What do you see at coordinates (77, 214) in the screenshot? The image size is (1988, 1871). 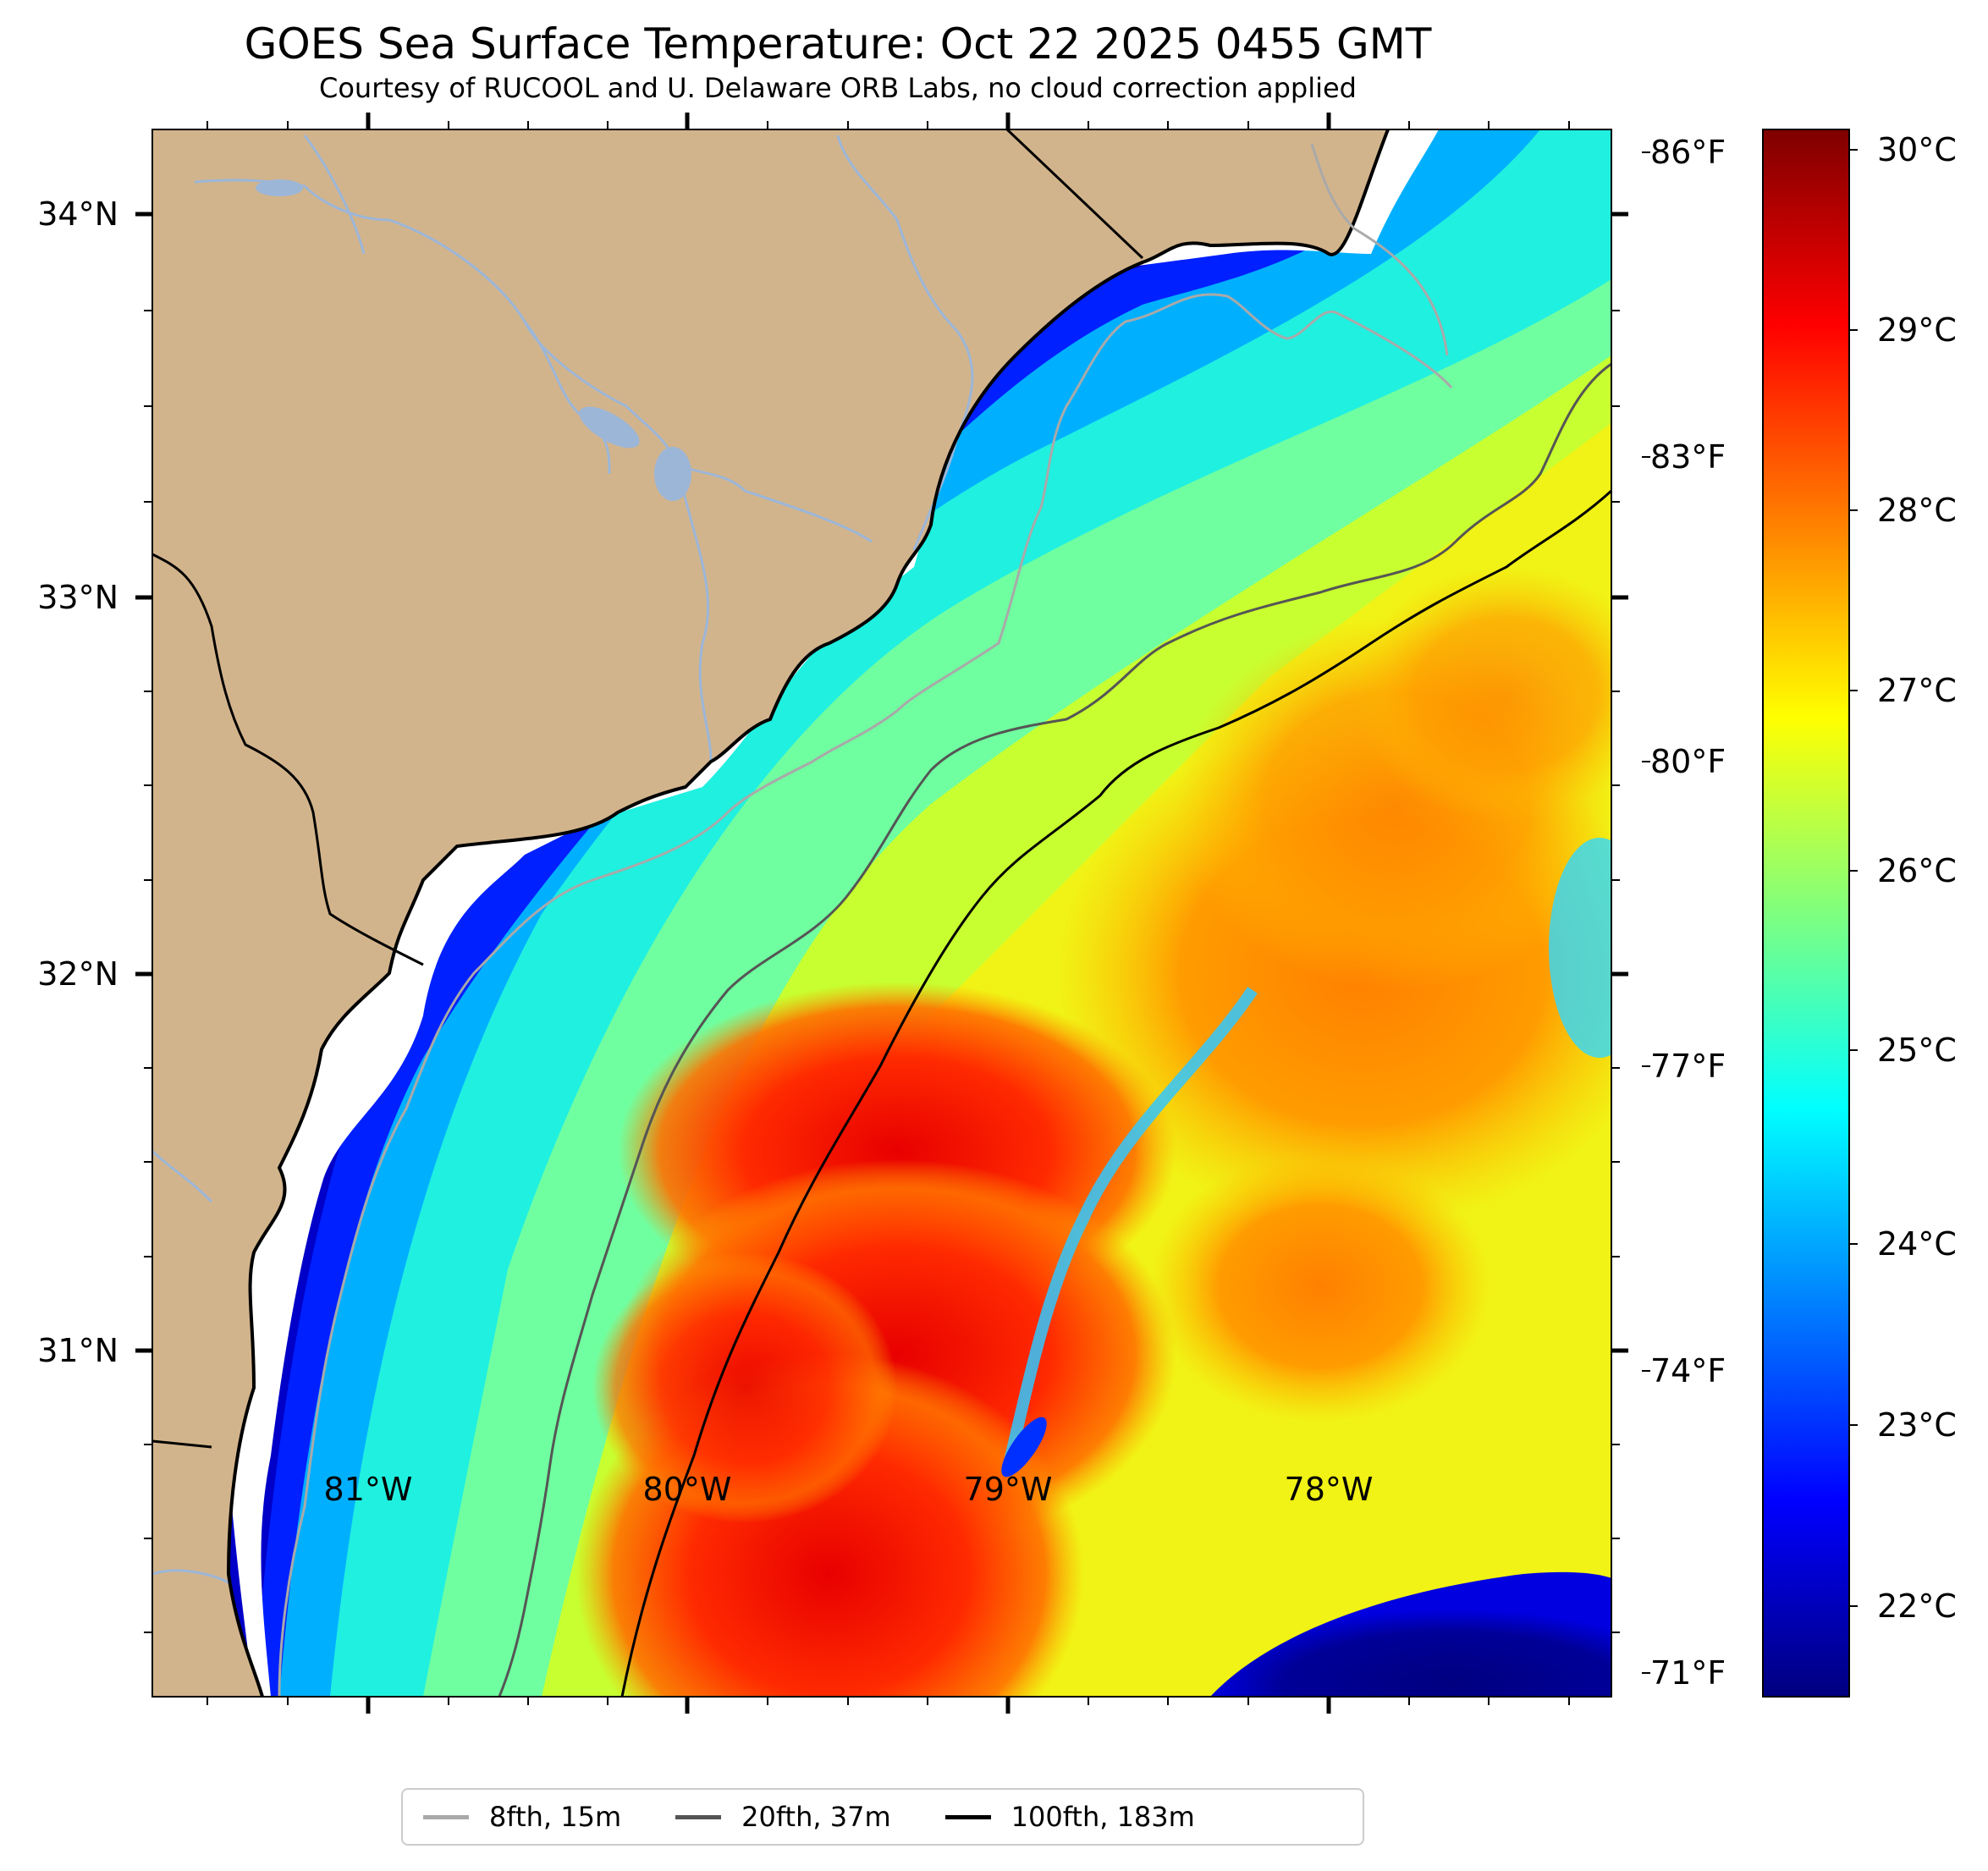 I see `lat-label-34: 34°N` at bounding box center [77, 214].